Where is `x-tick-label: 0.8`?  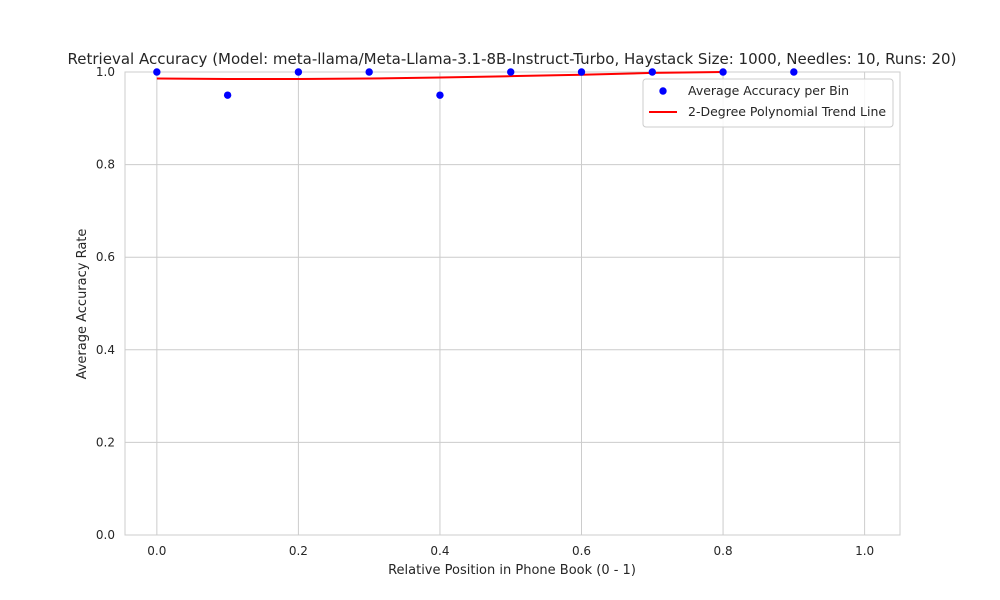
x-tick-label: 0.8 is located at coordinates (723, 551).